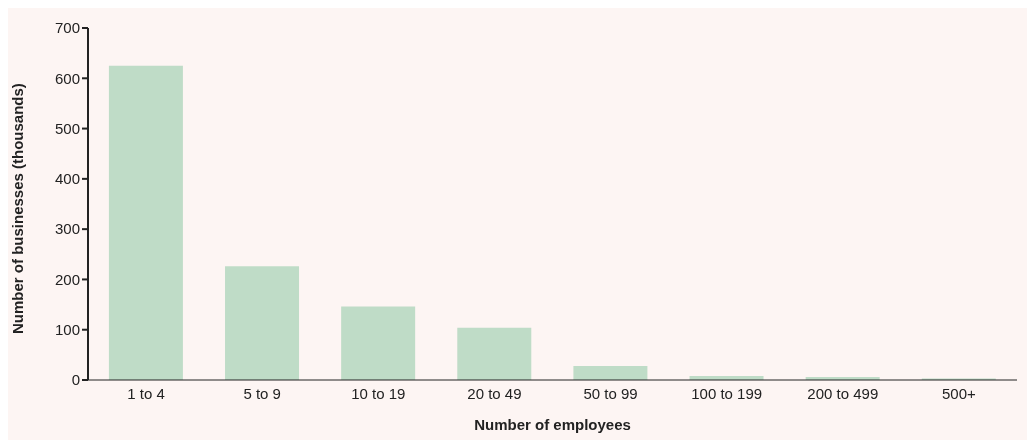 The height and width of the screenshot is (448, 1035). I want to click on y-tick-label: 700, so click(67, 28).